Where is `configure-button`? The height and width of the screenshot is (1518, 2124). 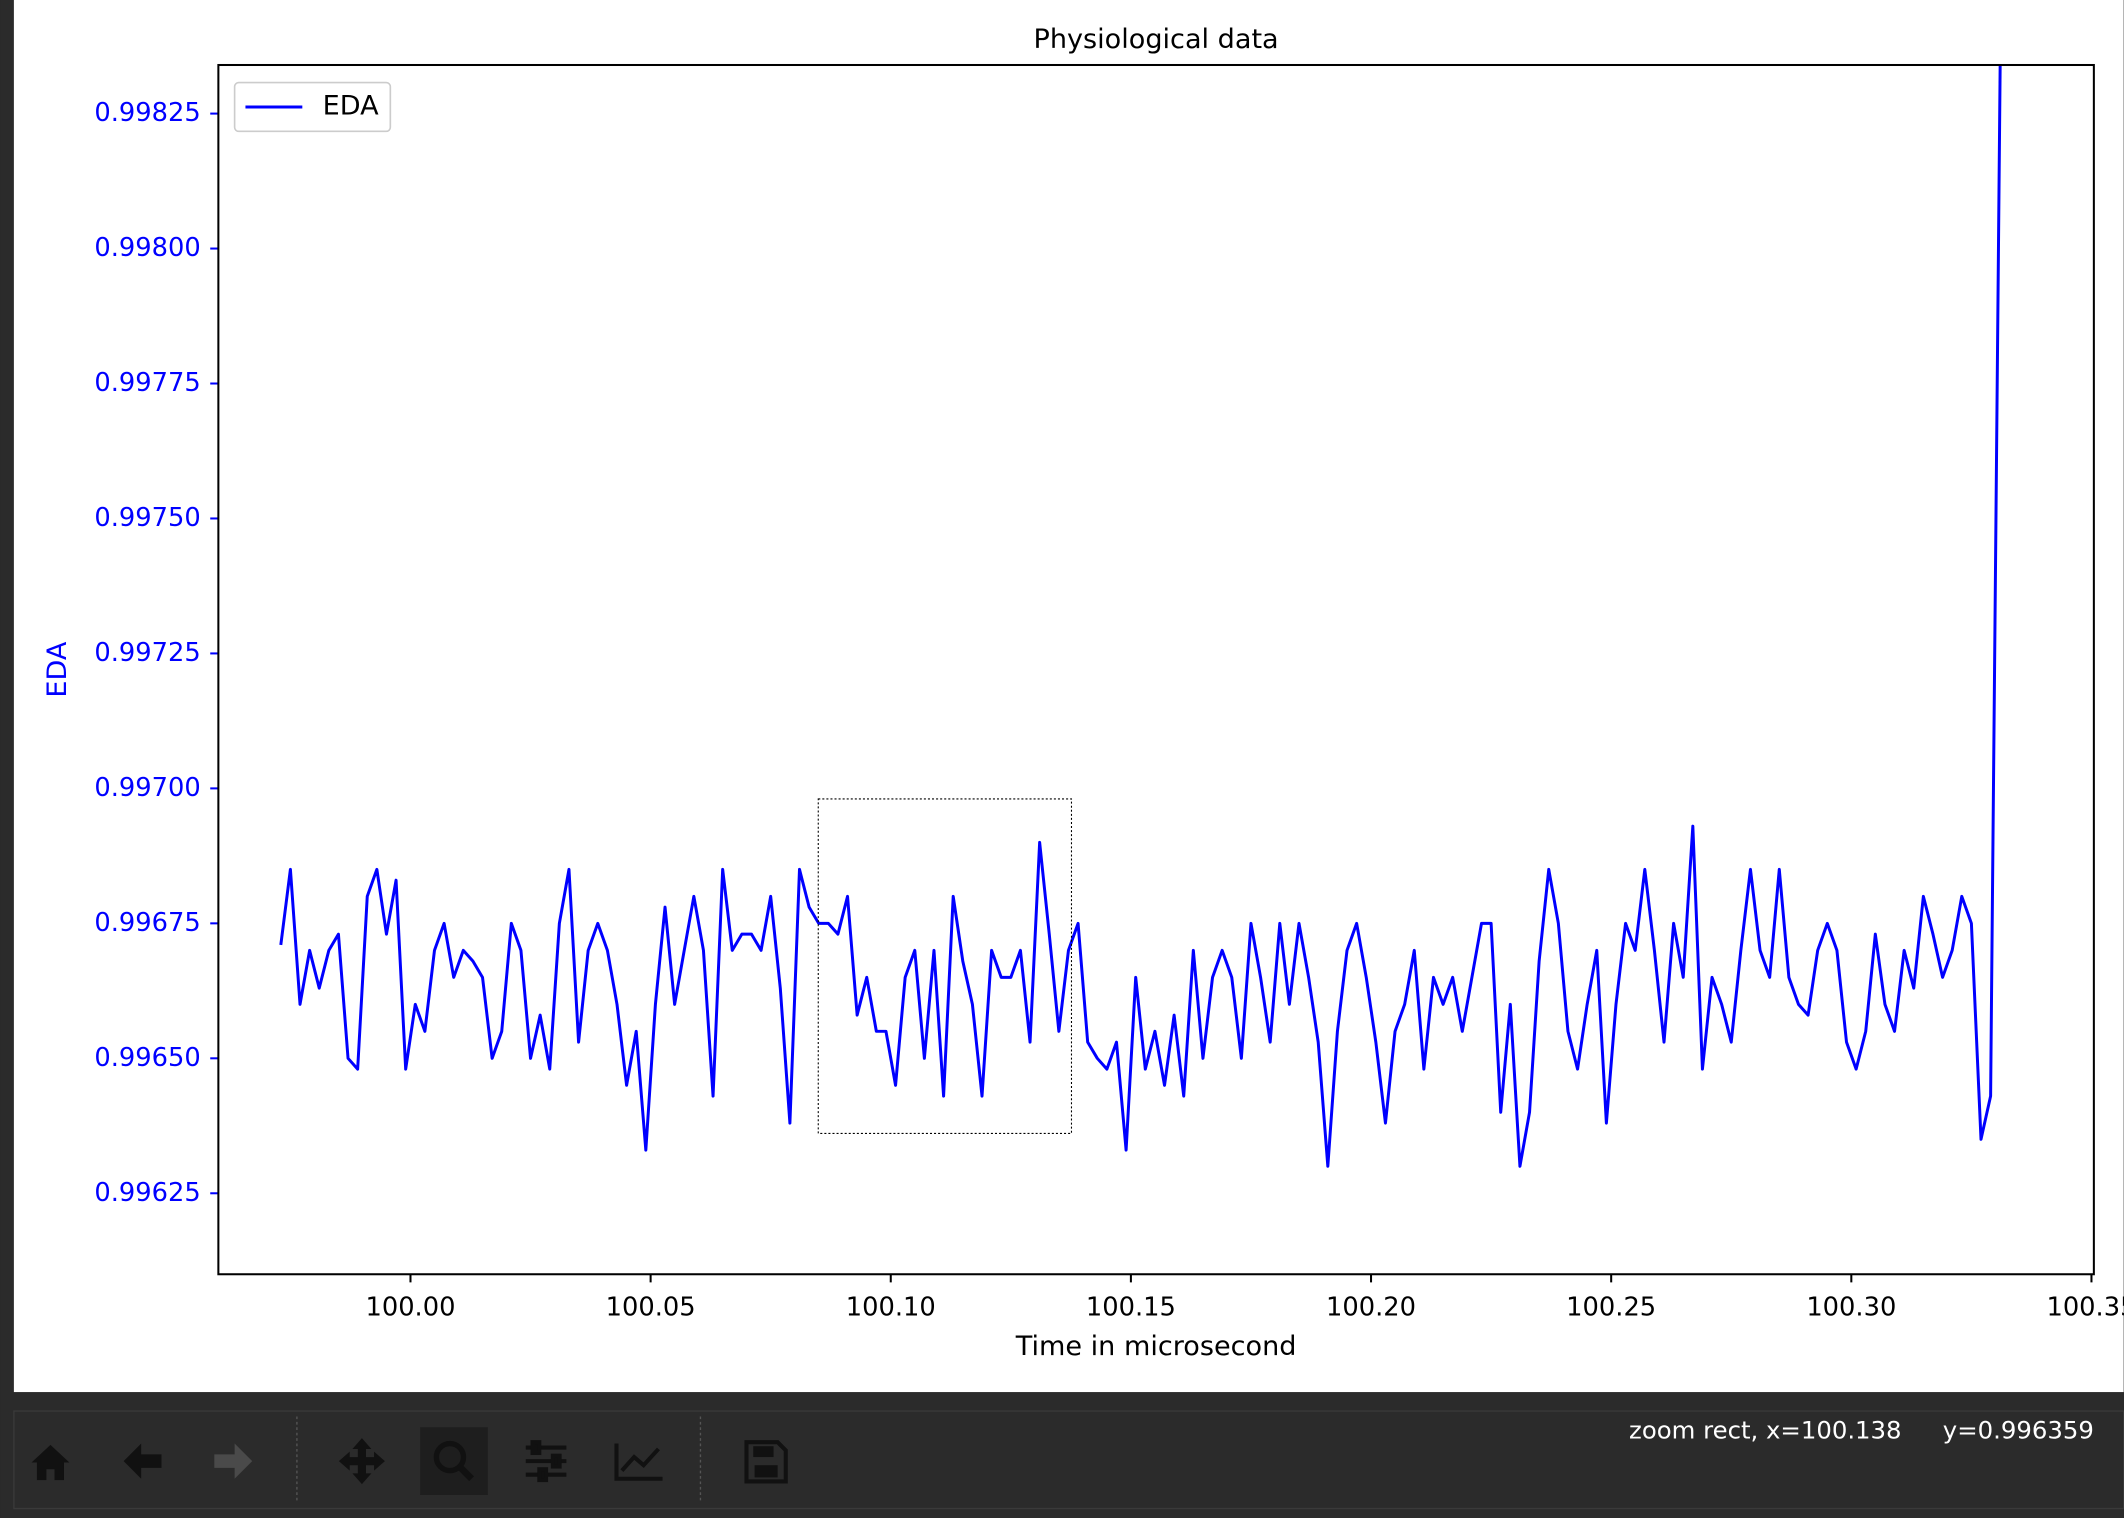
configure-button is located at coordinates (546, 1461).